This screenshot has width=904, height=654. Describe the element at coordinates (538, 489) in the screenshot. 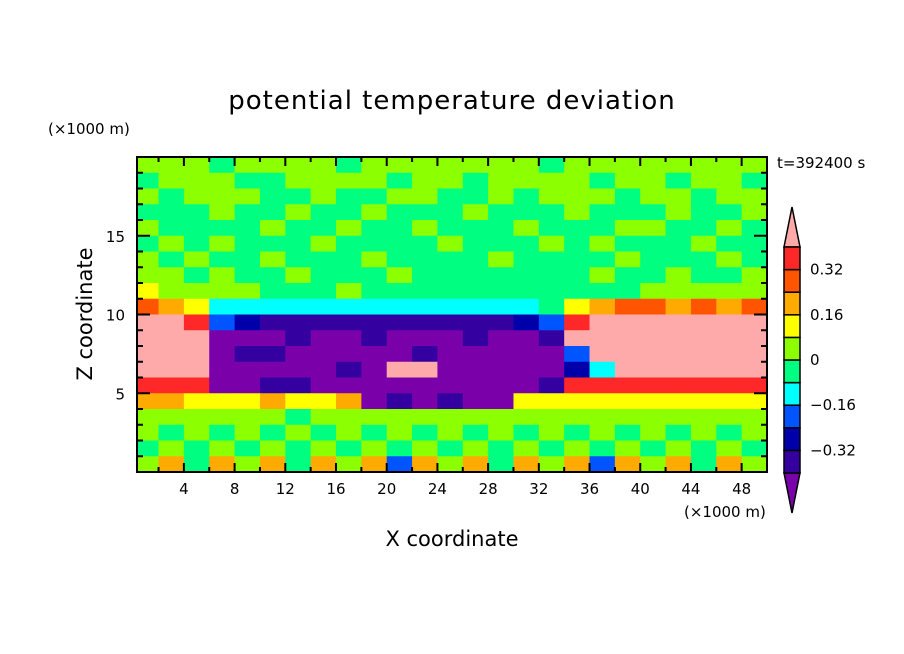

I see `x-tick-label: 32` at that location.